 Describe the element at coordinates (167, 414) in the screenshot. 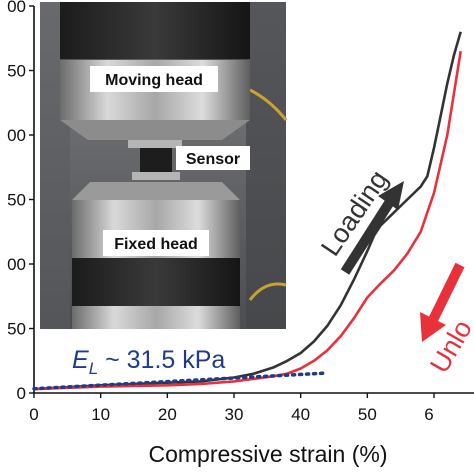

I see `x-tick-label: 20` at that location.